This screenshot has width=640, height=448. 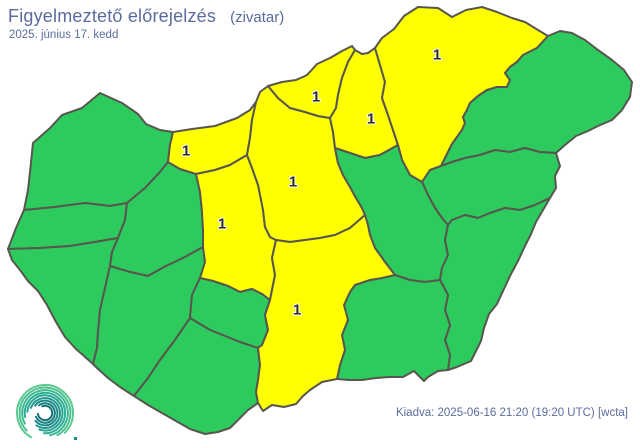 What do you see at coordinates (495, 284) in the screenshot?
I see `county-bekes` at bounding box center [495, 284].